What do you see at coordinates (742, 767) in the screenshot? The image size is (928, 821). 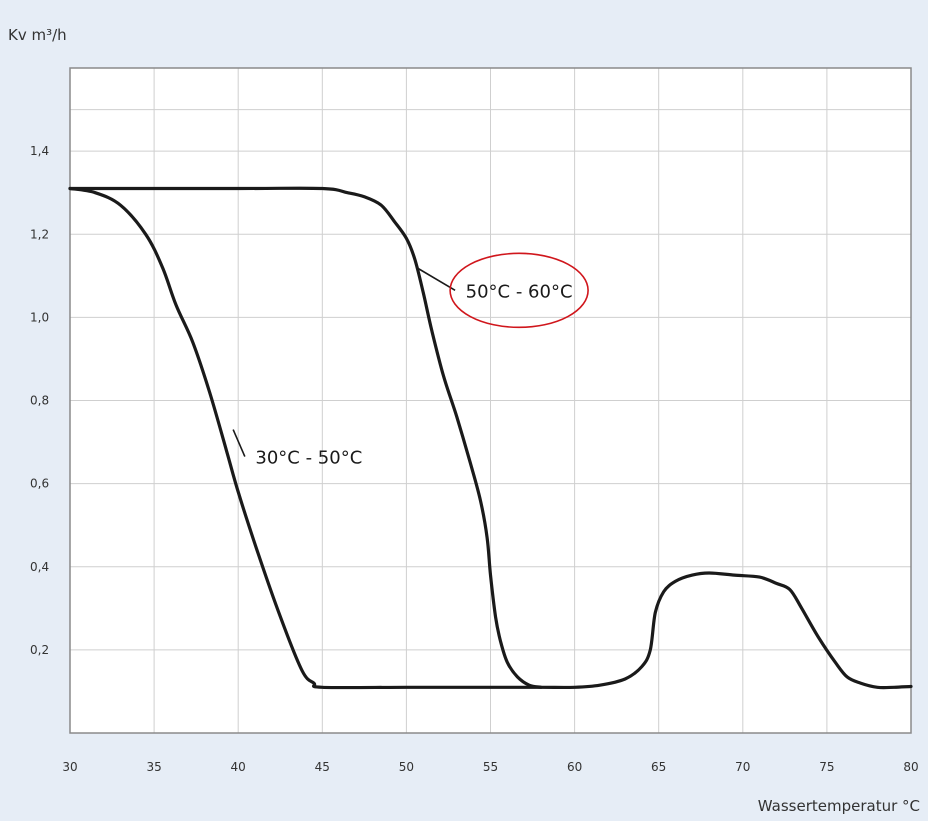 I see `x-tick-label-70: 70` at bounding box center [742, 767].